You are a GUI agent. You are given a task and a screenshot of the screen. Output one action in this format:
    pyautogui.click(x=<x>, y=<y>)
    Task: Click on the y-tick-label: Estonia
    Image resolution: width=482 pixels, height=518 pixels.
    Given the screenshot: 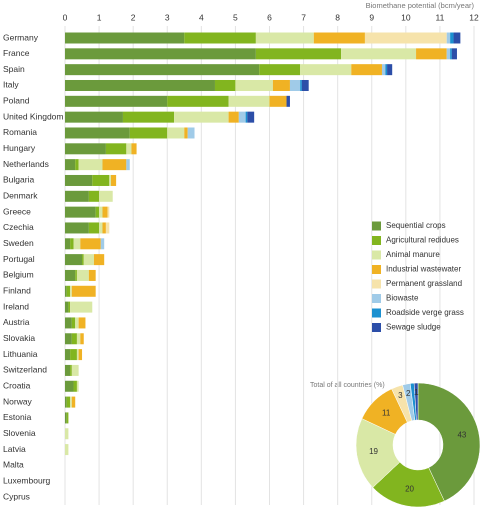 What is the action you would take?
    pyautogui.click(x=17, y=417)
    